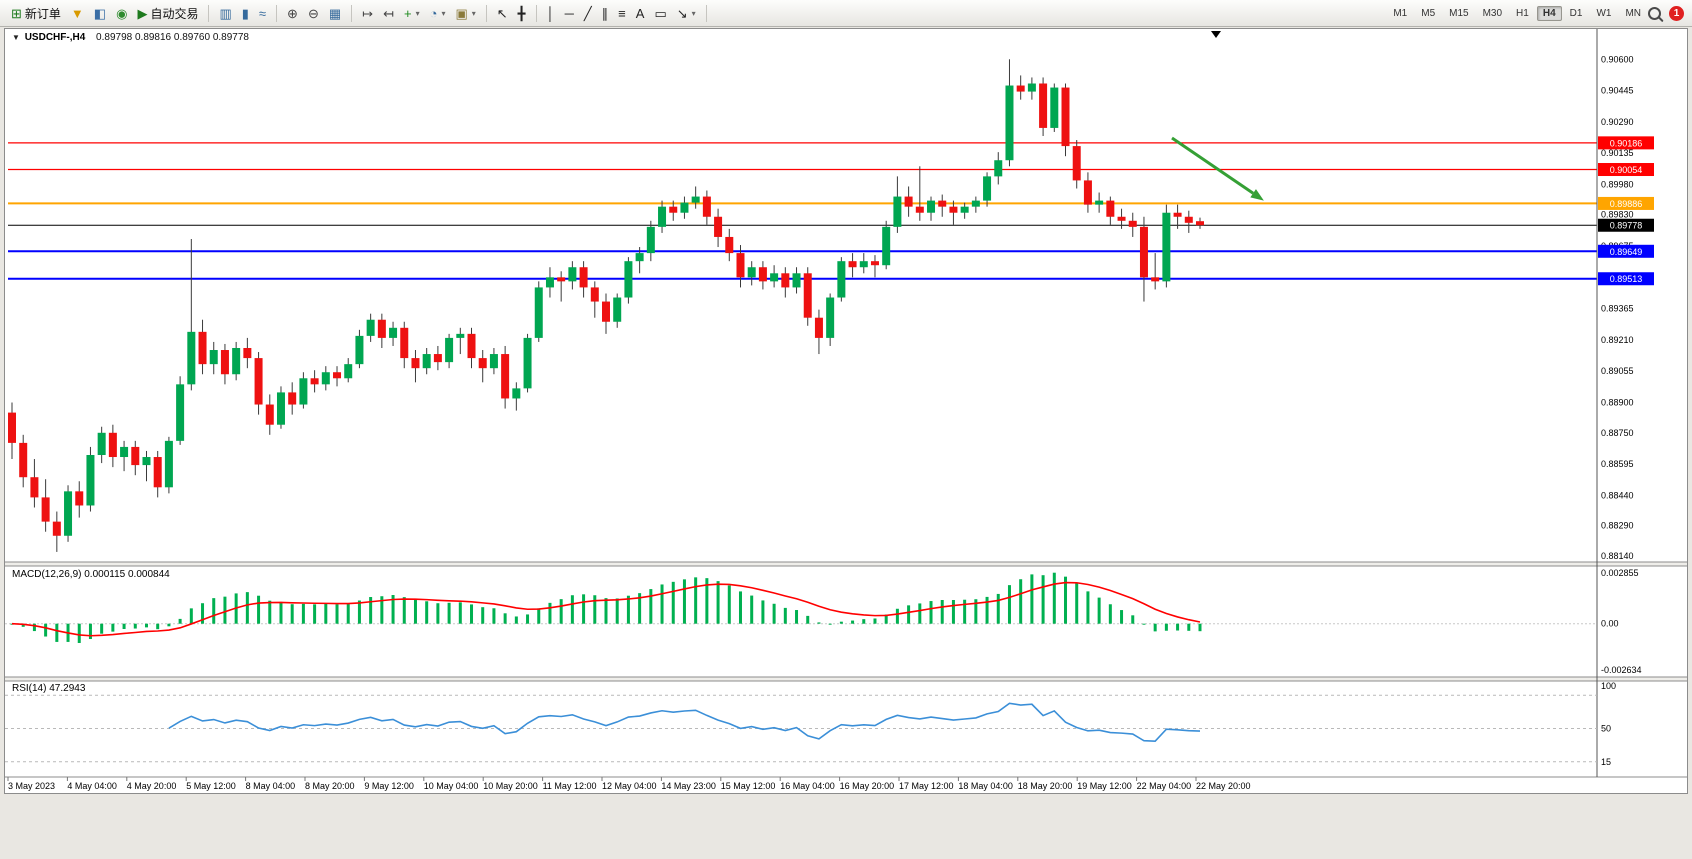 The height and width of the screenshot is (859, 1692). I want to click on indicators-icon: + ▾, so click(412, 13).